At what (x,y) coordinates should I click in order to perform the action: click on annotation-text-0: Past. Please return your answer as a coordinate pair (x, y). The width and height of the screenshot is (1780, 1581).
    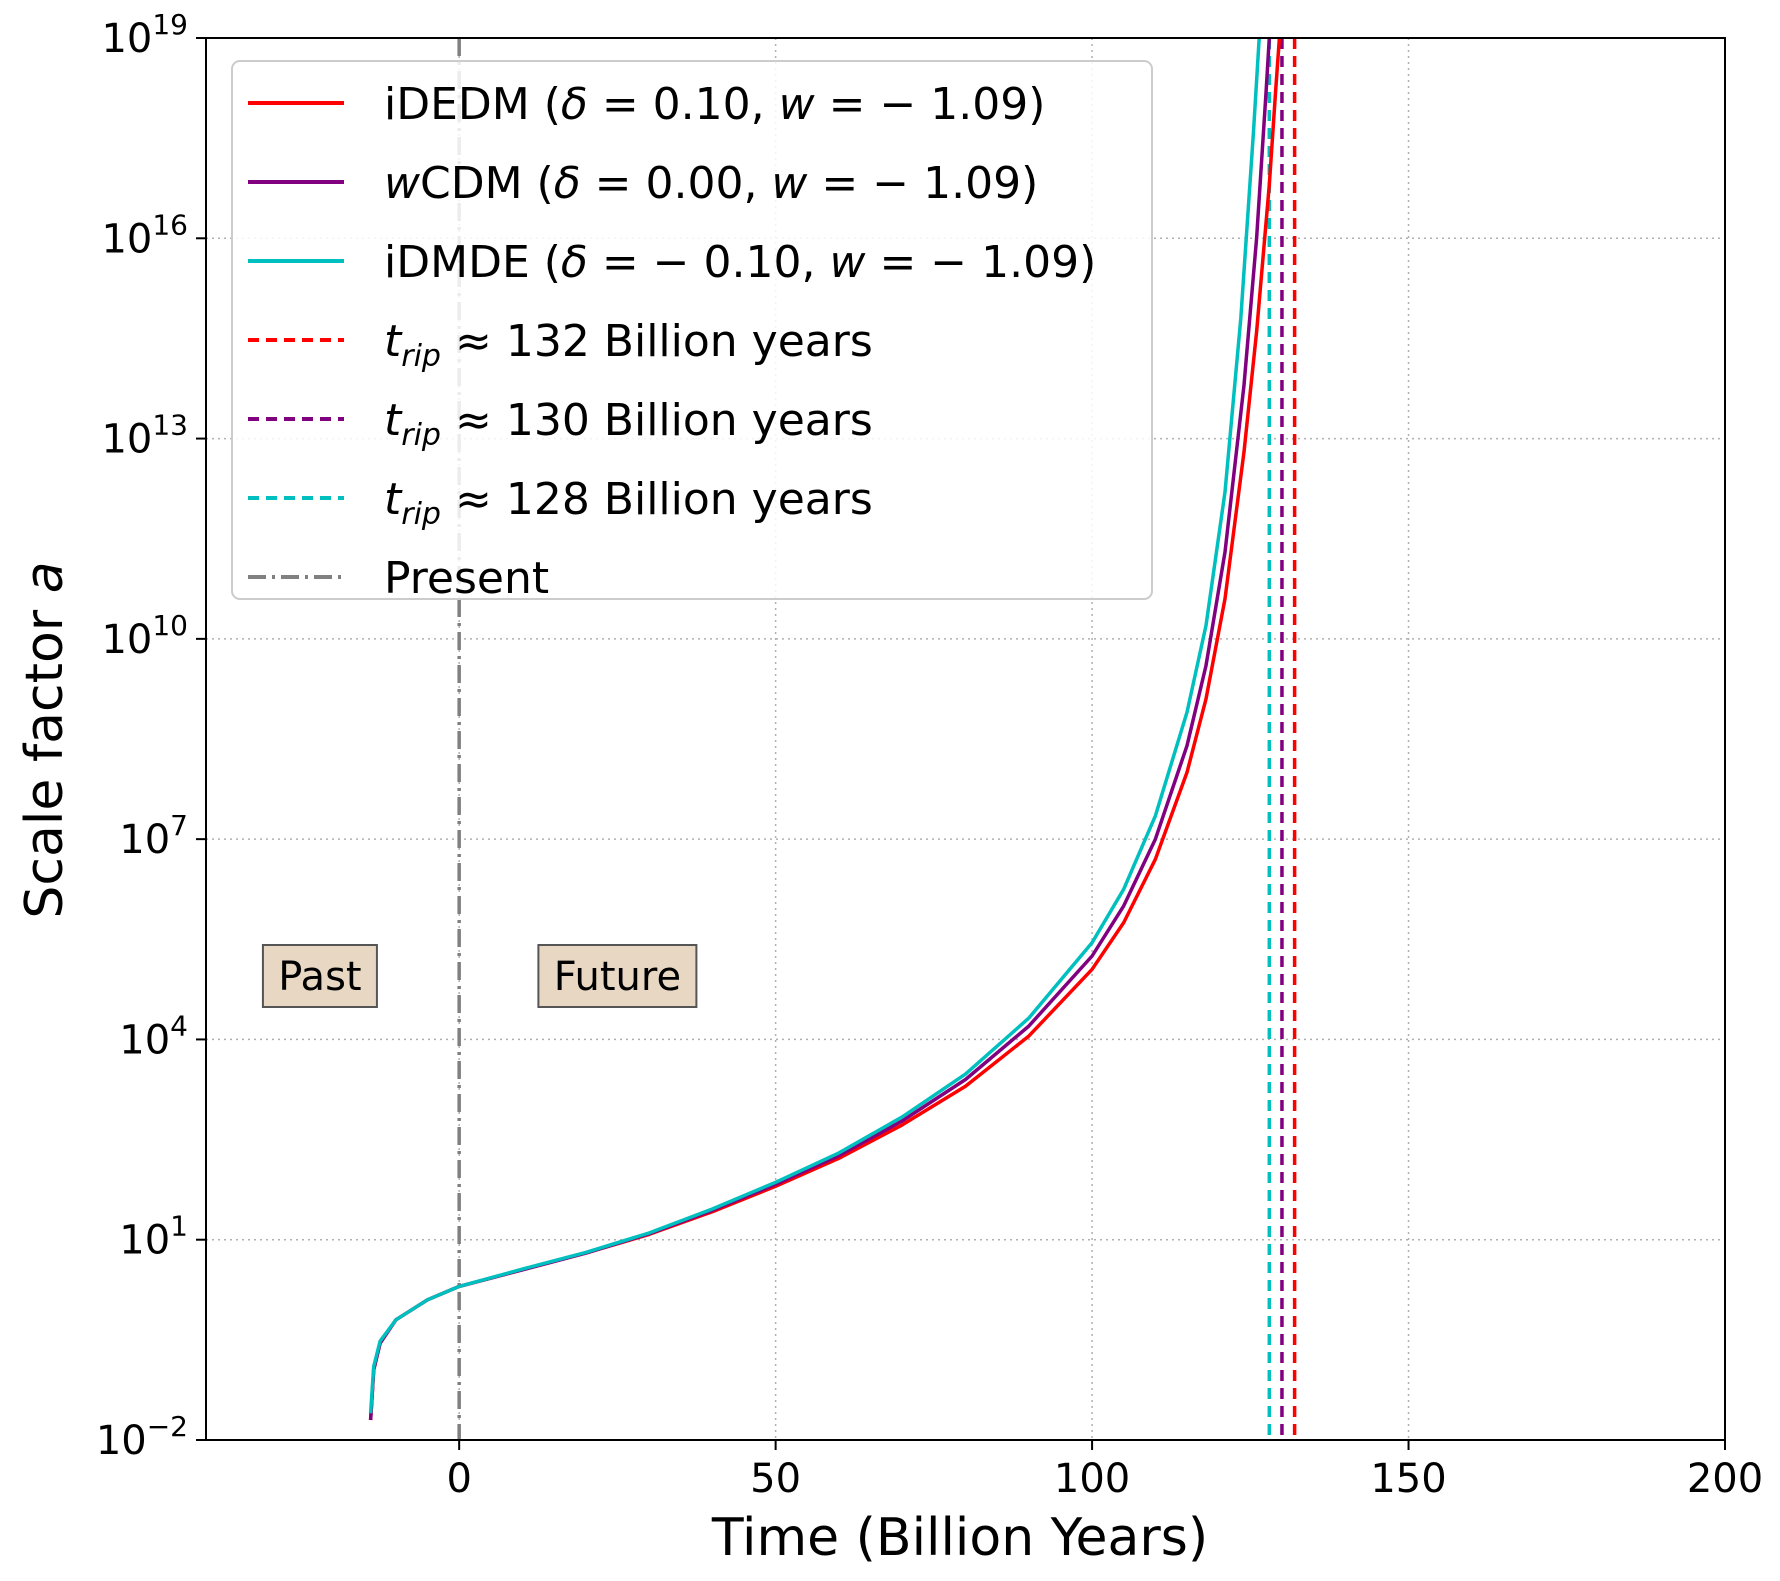
    Looking at the image, I should click on (319, 977).